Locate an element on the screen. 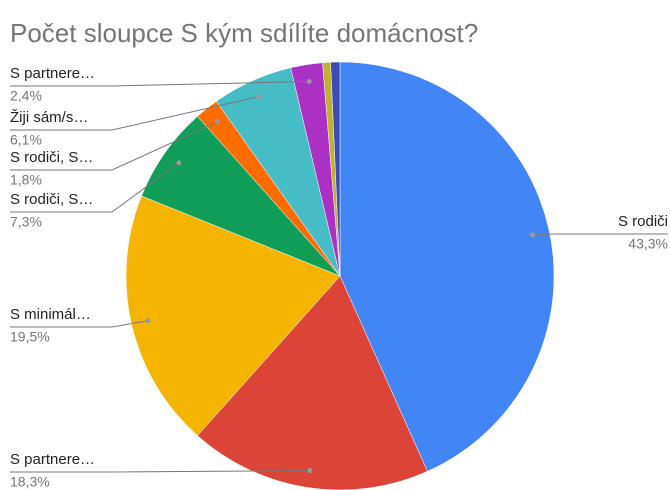 The width and height of the screenshot is (670, 490). slice-label: S rodiči is located at coordinates (643, 221).